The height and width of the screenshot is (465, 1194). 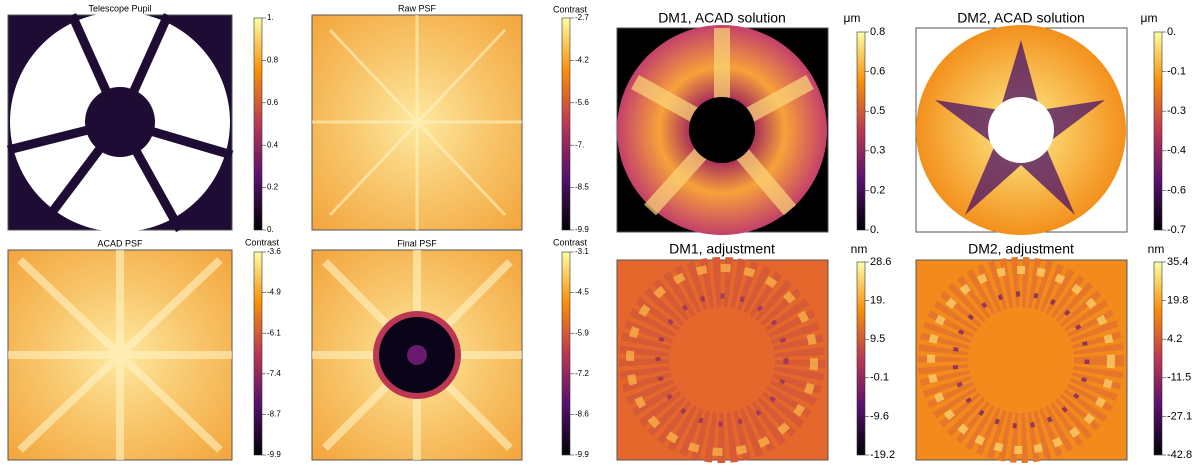 I want to click on panel-title: Telescope Pupil, so click(x=119, y=8).